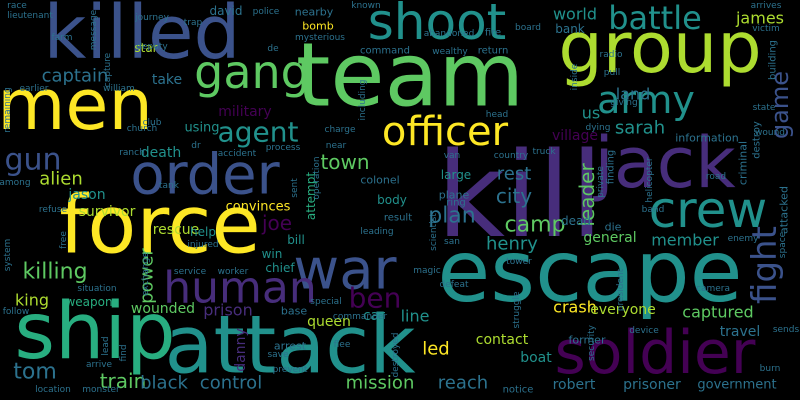 The width and height of the screenshot is (800, 400). Describe the element at coordinates (53, 210) in the screenshot. I see `word-refuse: refuse` at that location.